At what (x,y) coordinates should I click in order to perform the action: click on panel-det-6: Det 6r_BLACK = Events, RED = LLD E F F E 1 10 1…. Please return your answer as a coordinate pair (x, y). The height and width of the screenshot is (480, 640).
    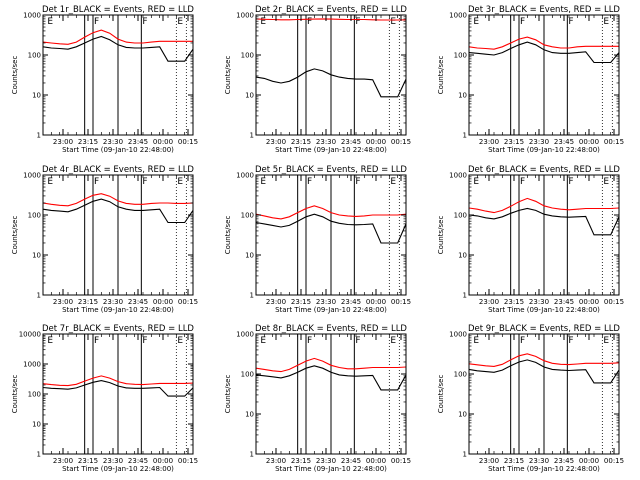
    Looking at the image, I should click on (530, 239).